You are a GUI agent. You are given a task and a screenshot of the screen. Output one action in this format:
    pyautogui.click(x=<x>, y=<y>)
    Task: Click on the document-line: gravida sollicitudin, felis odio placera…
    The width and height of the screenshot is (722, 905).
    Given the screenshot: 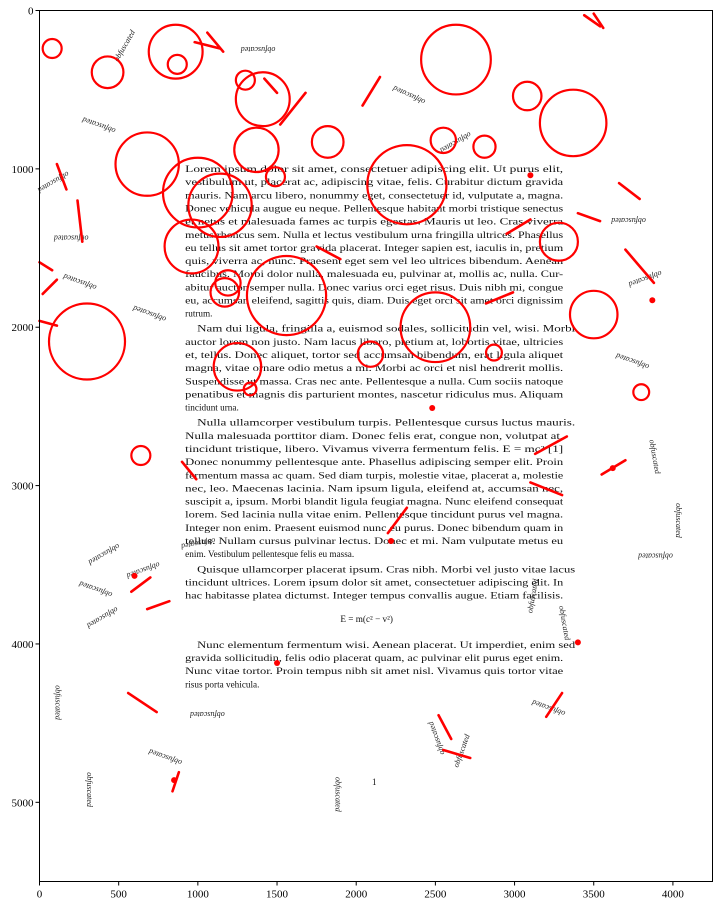 What is the action you would take?
    pyautogui.click(x=374, y=658)
    